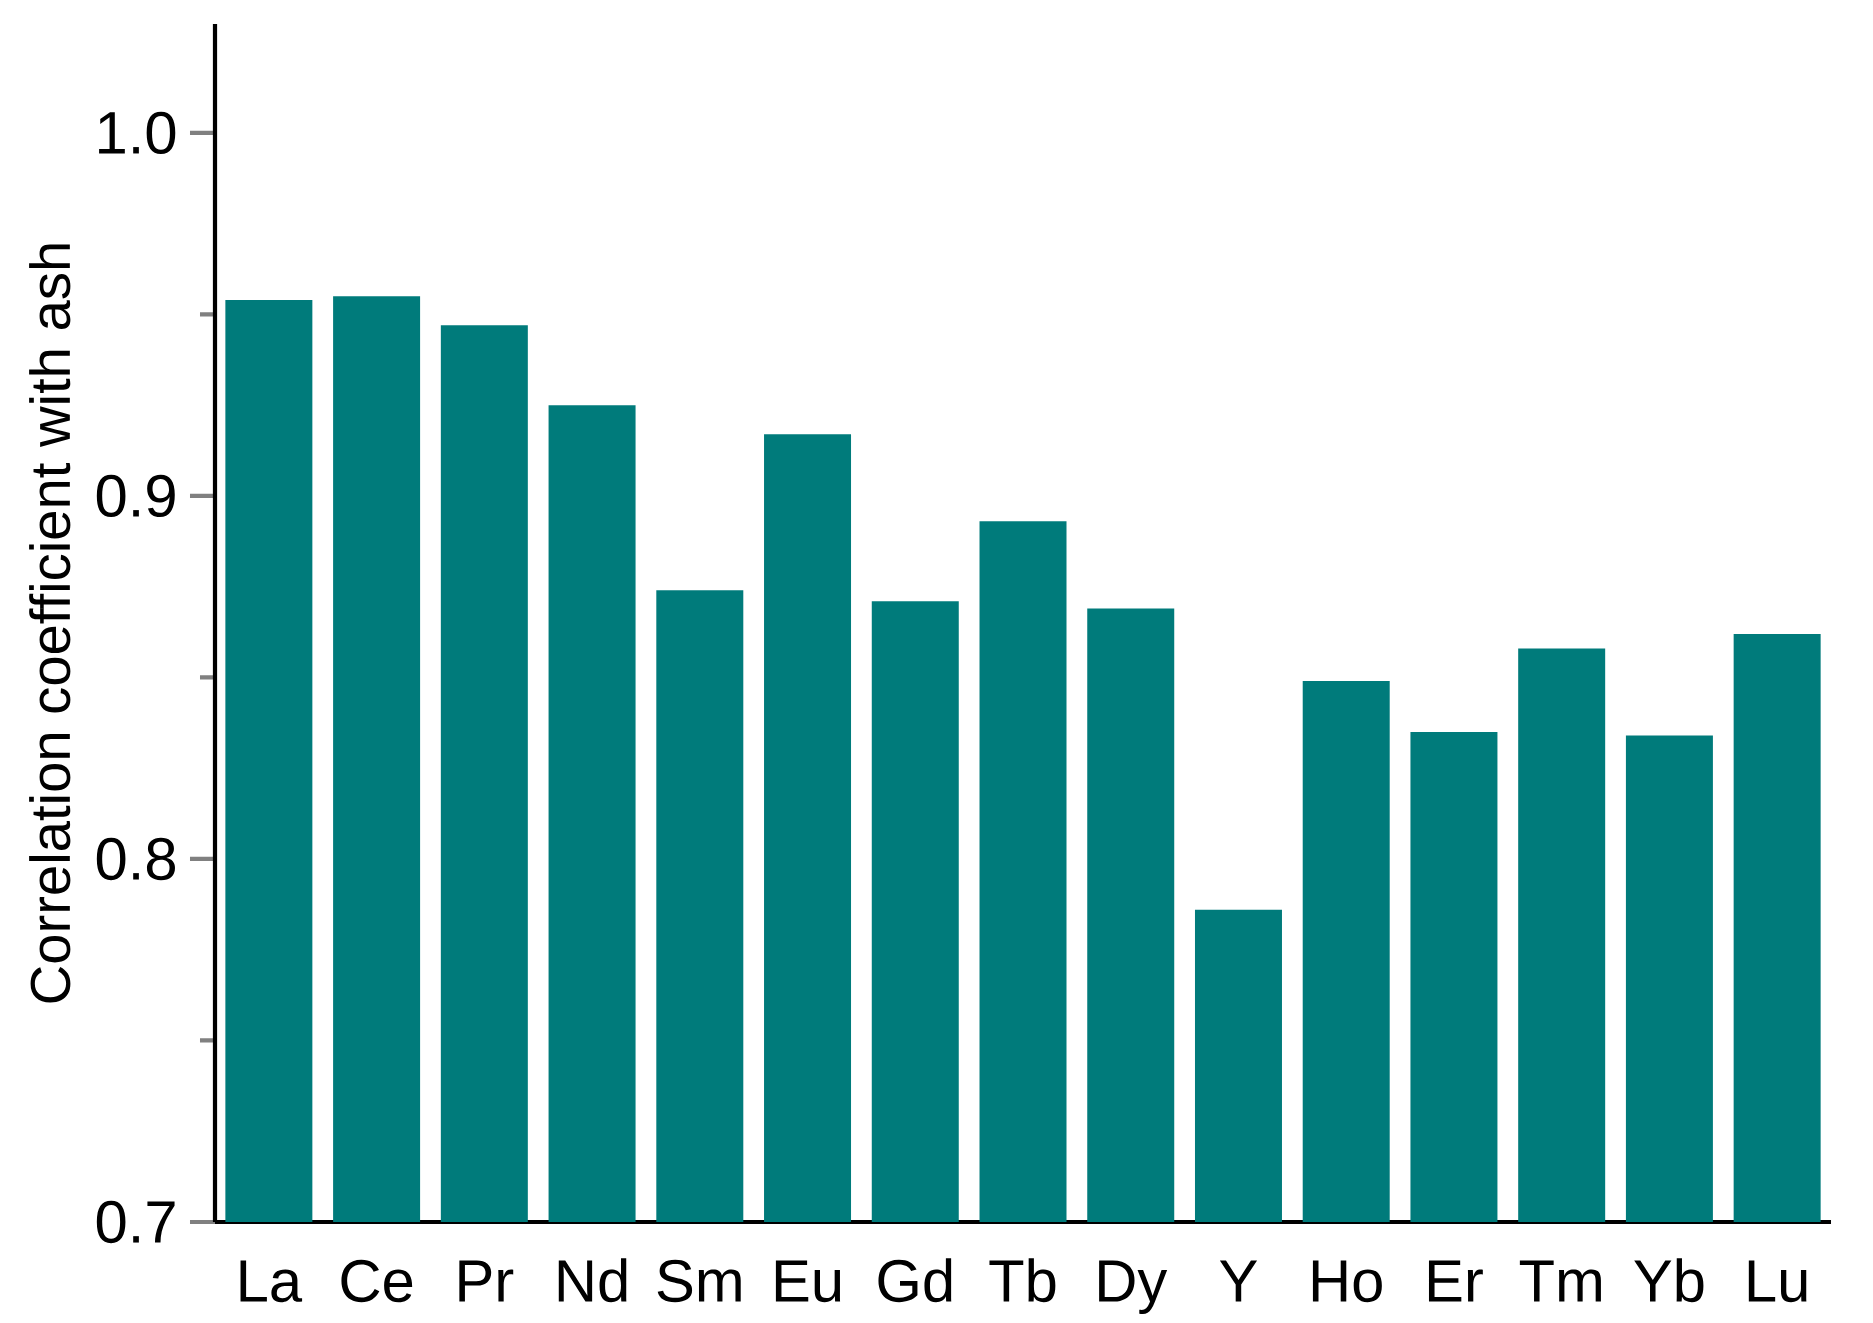 Image resolution: width=1873 pixels, height=1323 pixels. What do you see at coordinates (1133, 1287) in the screenshot?
I see `x-tick-label: Dy` at bounding box center [1133, 1287].